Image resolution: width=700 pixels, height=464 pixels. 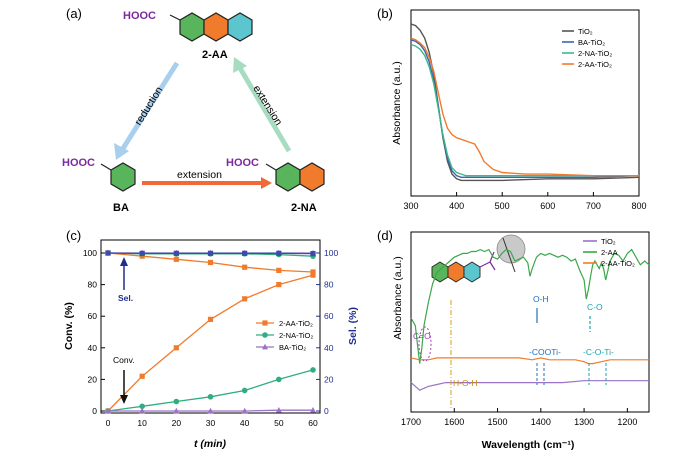 What do you see at coordinates (598, 352) in the screenshot?
I see `panel-d-annot-c-o-ti: -C-O-Ti-` at bounding box center [598, 352].